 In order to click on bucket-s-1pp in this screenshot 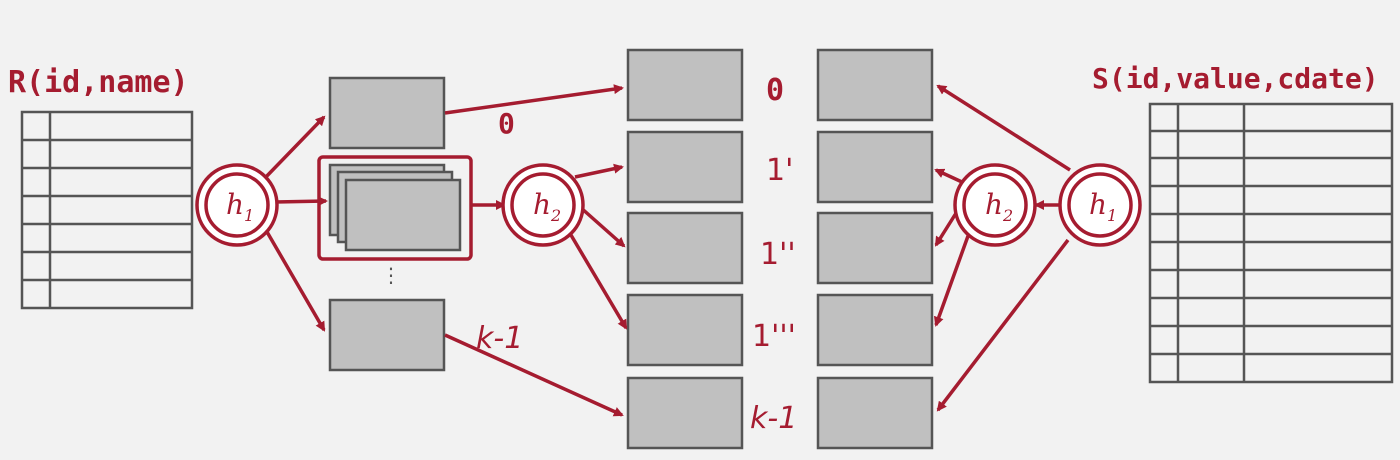, I will do `click(875, 248)`.